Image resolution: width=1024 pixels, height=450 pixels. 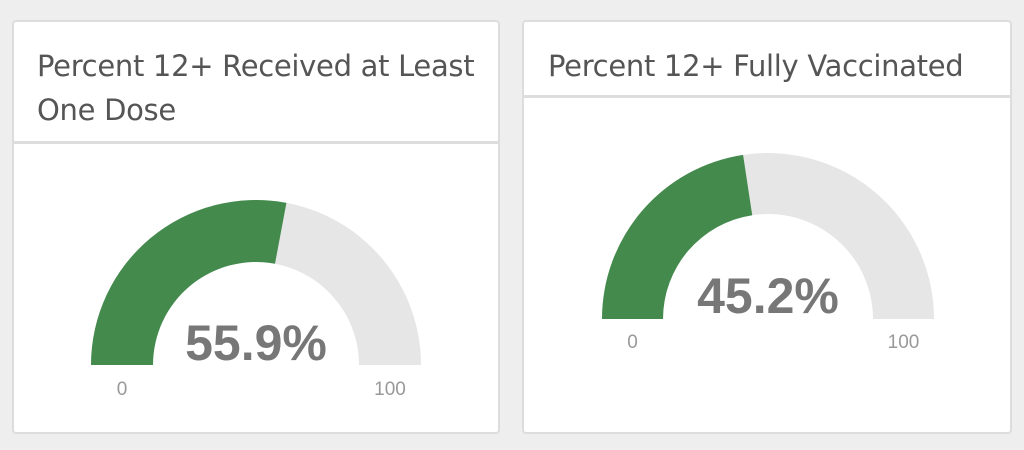 I want to click on gauge-chart-one-dose: 55.9% 0 100, so click(x=256, y=300).